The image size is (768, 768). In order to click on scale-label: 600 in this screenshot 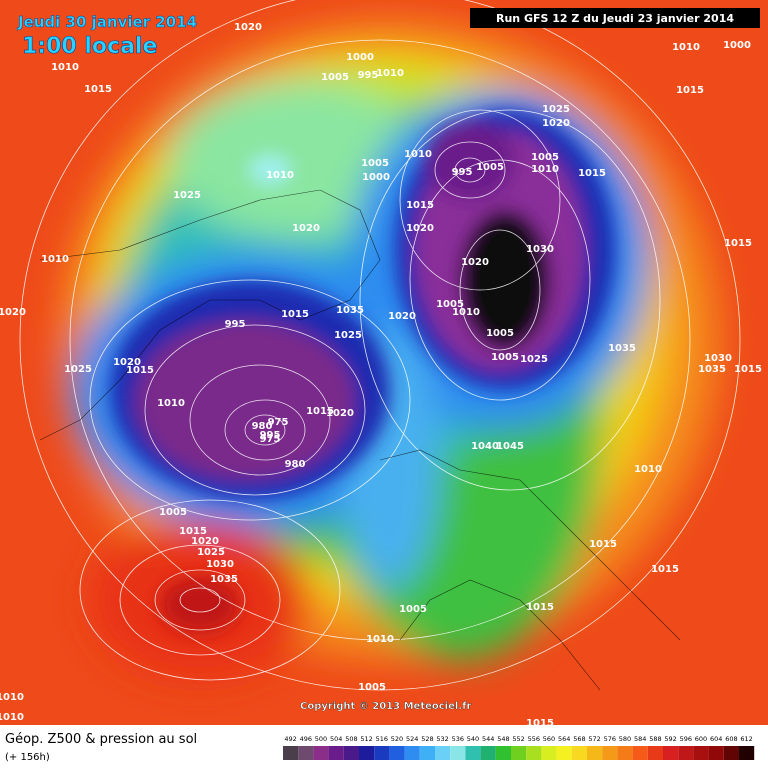, I will do `click(701, 739)`.